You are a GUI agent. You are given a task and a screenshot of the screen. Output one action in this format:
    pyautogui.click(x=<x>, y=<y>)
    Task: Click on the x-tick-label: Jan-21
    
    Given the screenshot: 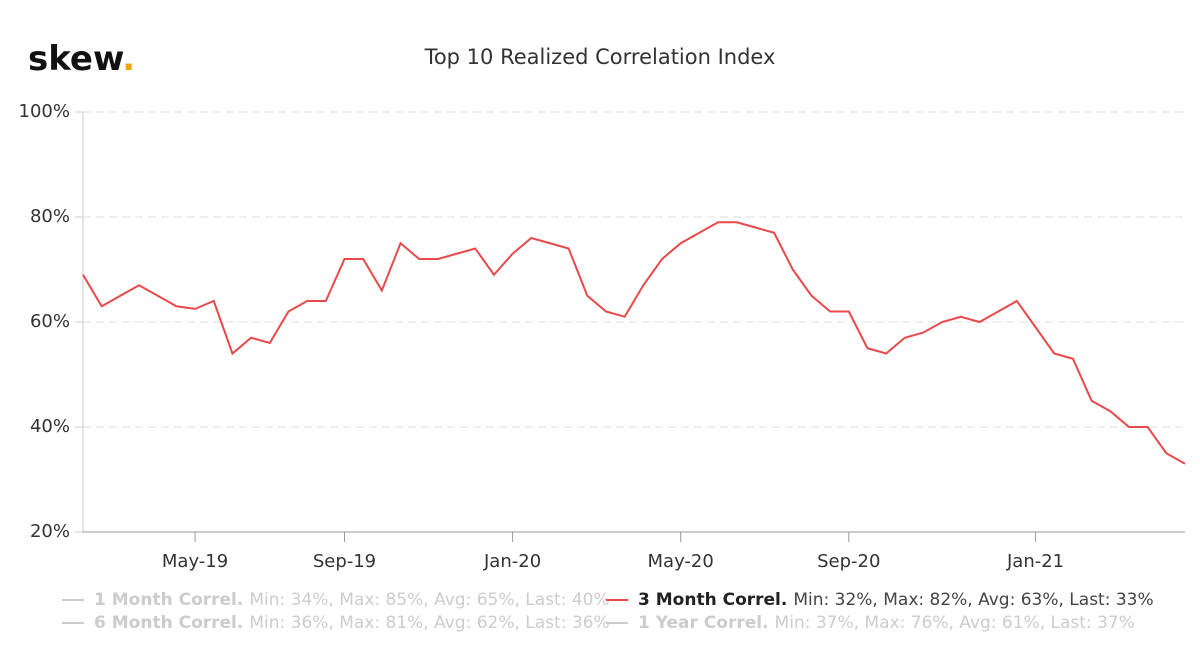 What is the action you would take?
    pyautogui.click(x=1035, y=561)
    